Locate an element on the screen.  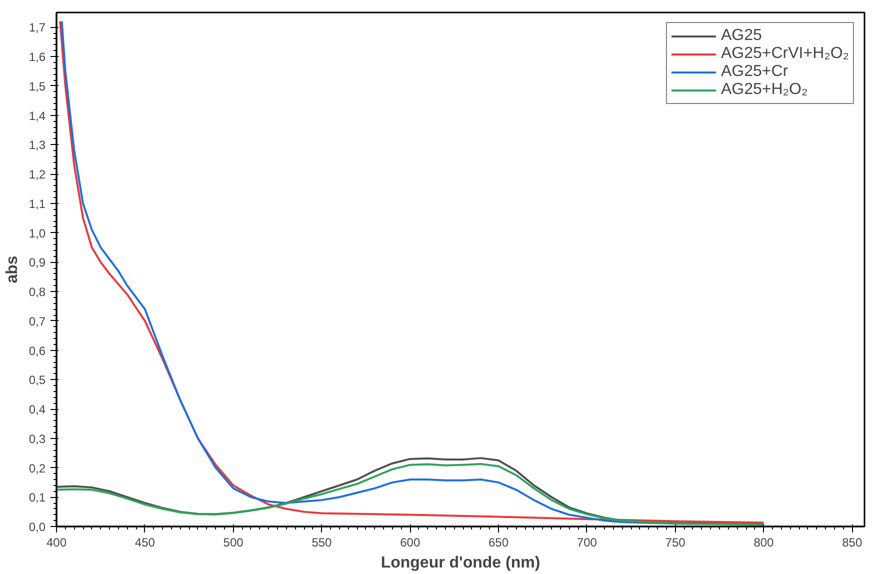
y-tick-label: 1,0 is located at coordinates (37, 233).